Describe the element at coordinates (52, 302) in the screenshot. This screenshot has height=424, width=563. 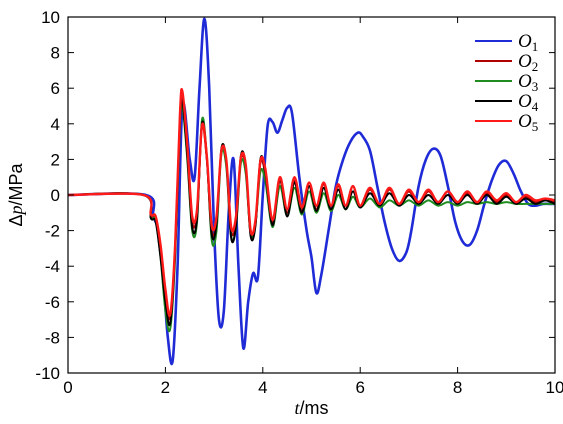
I see `y-tick-label: -6` at that location.